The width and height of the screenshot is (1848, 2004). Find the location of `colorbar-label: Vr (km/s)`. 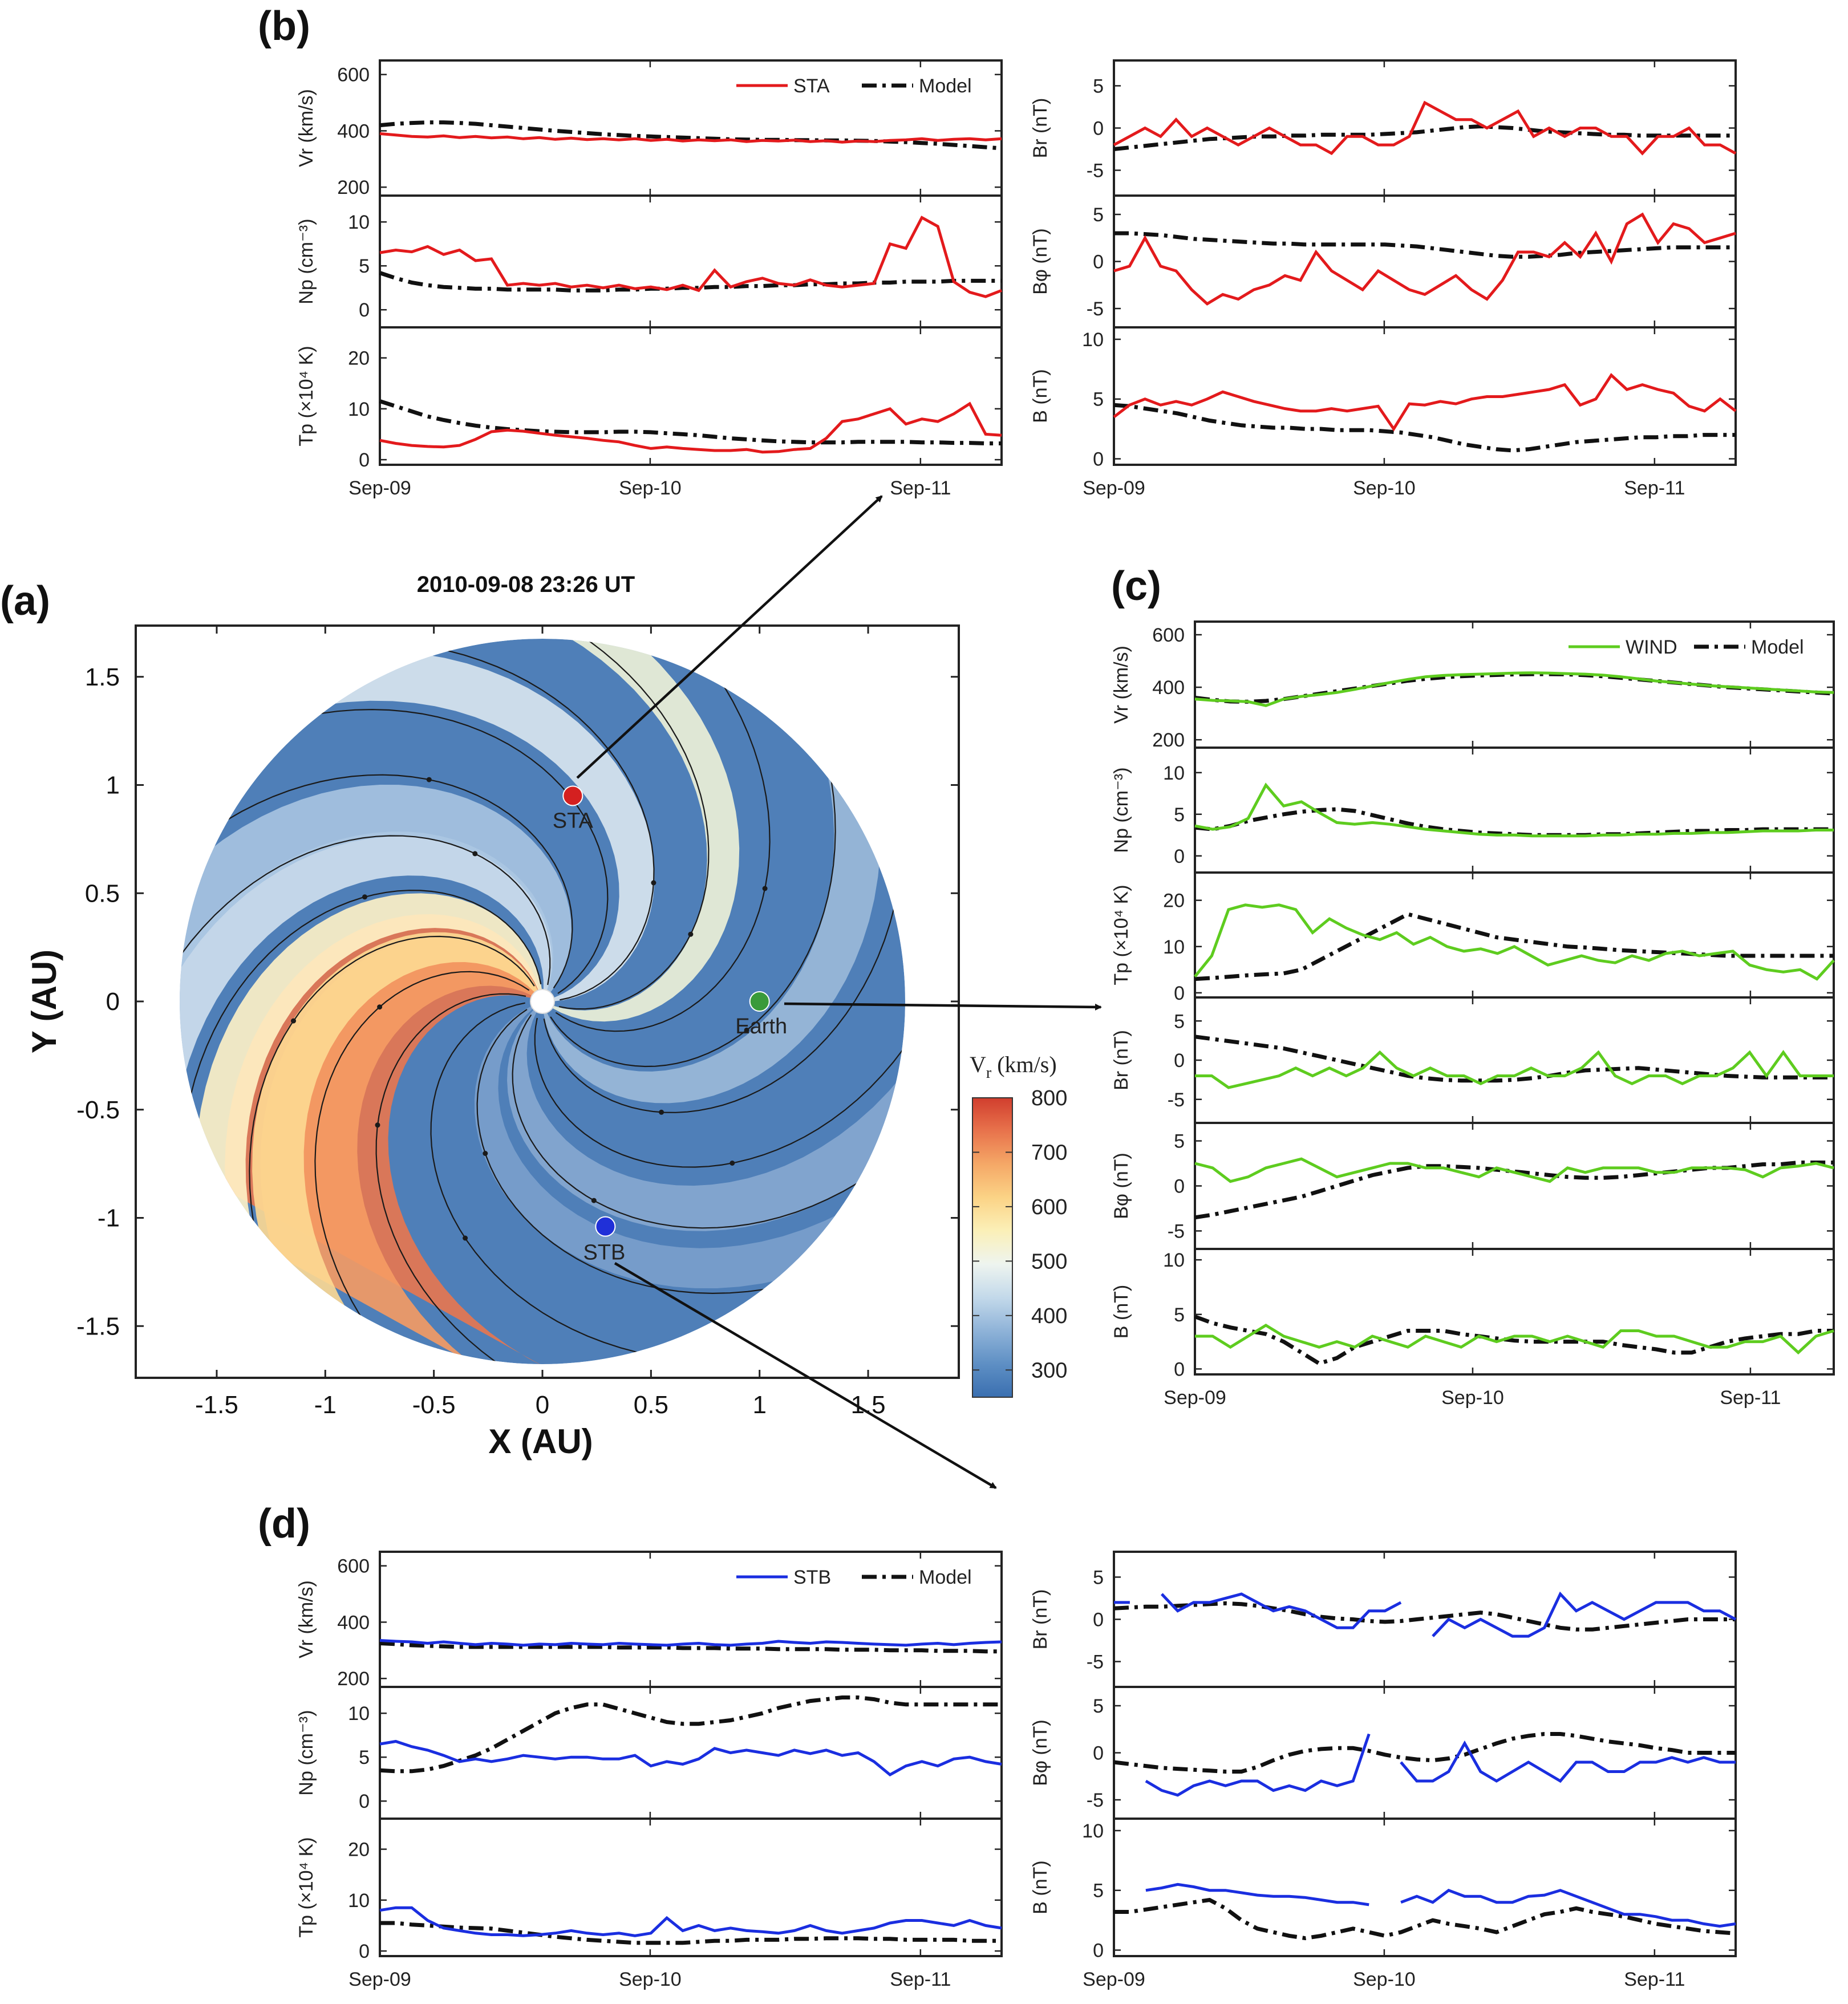

colorbar-label: Vr (km/s) is located at coordinates (1013, 1067).